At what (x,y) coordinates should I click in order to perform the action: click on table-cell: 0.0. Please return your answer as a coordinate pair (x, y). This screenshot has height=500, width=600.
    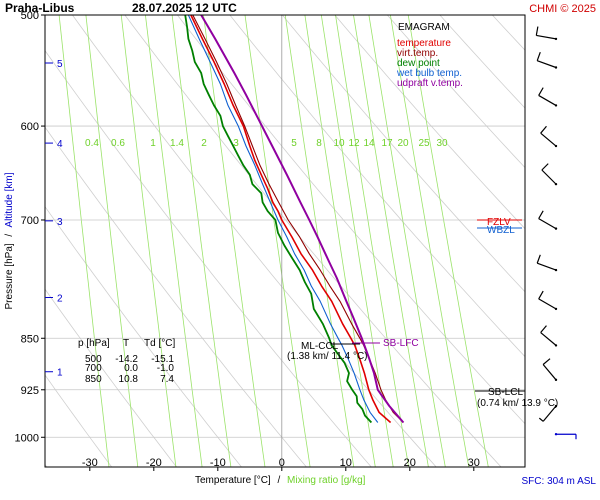
    Looking at the image, I should click on (131, 368).